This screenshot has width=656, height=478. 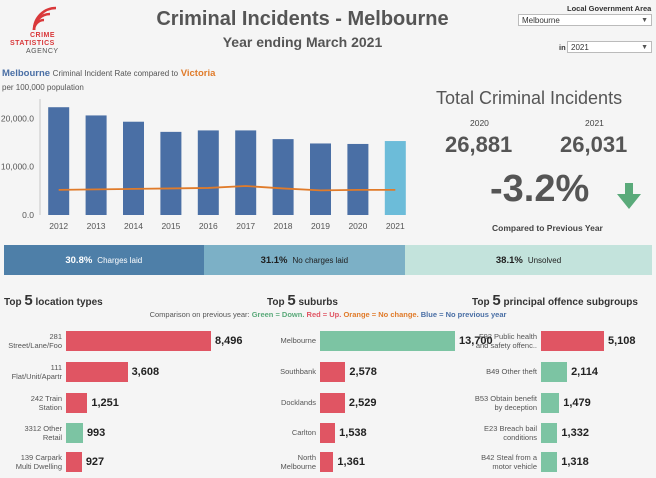 What do you see at coordinates (575, 462) in the screenshot?
I see `offence-value: 1,318` at bounding box center [575, 462].